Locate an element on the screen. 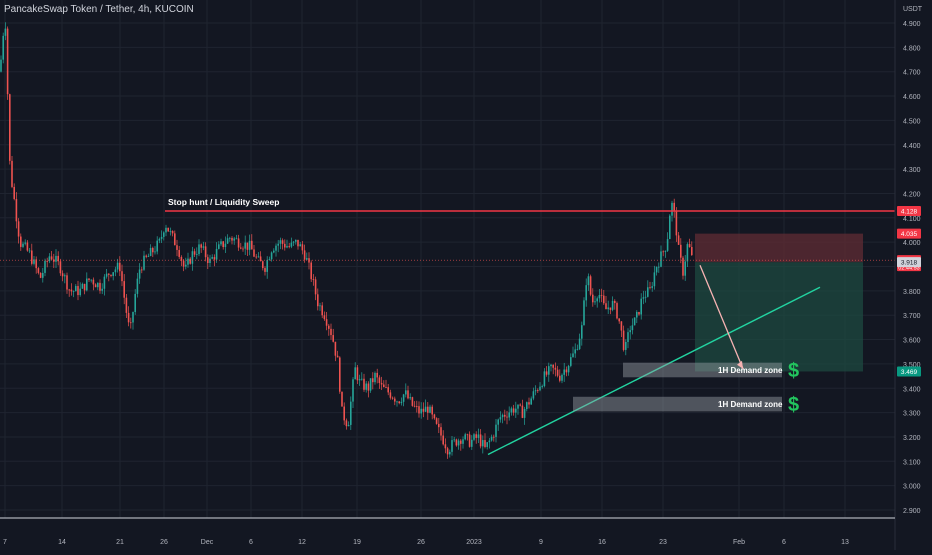  x-tick-label: 12 is located at coordinates (302, 542).